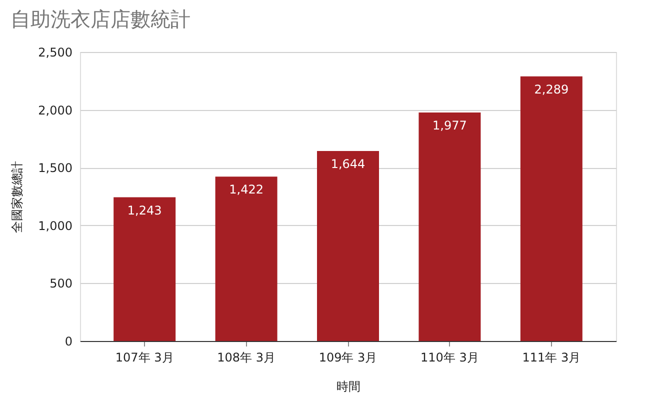 The height and width of the screenshot is (402, 656). What do you see at coordinates (449, 125) in the screenshot?
I see `data-label: 1,977` at bounding box center [449, 125].